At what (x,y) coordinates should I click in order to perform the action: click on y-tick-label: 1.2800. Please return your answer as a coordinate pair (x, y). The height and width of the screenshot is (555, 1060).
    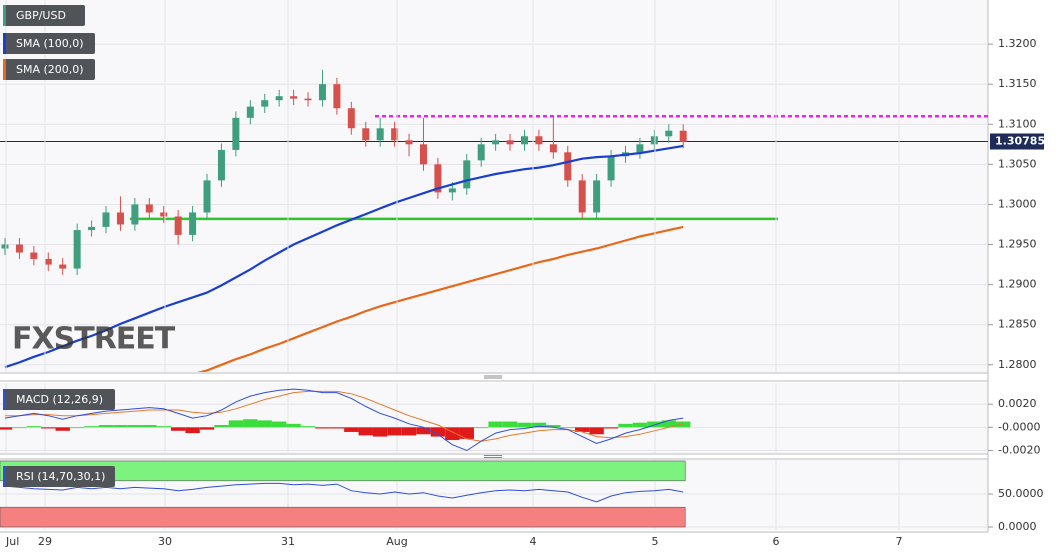
    Looking at the image, I should click on (1017, 364).